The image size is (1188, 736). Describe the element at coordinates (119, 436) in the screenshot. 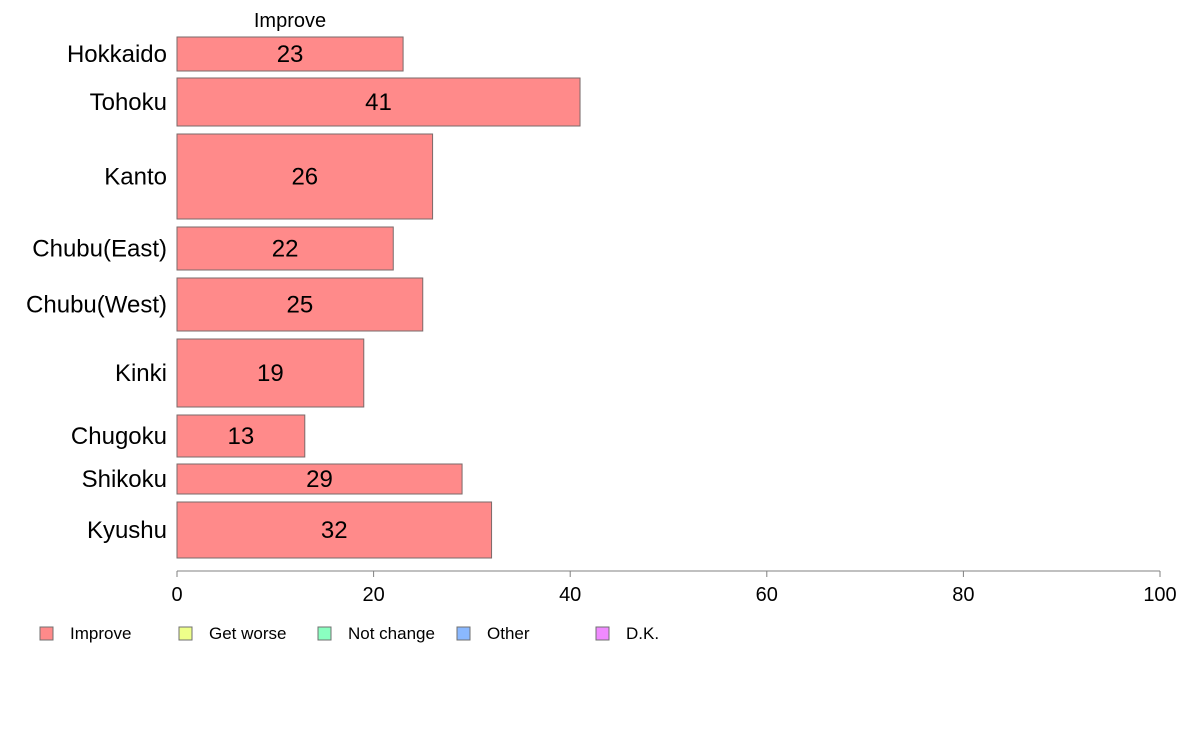

I see `category-label: Chugoku` at that location.